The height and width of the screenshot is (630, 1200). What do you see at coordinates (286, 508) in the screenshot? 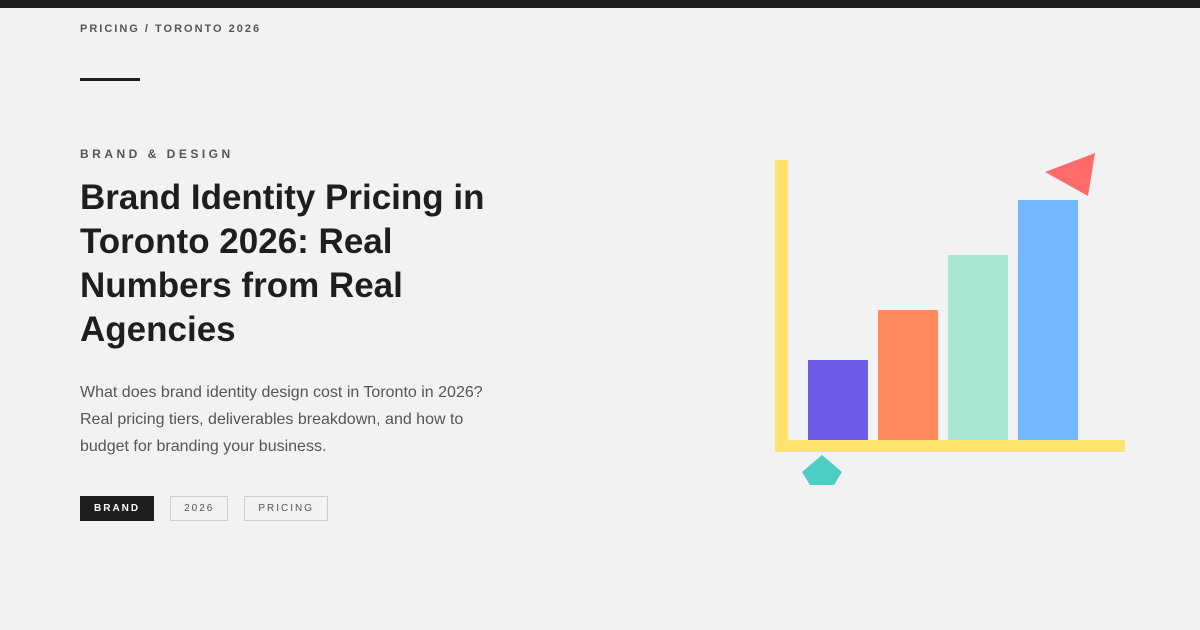
I see `tag: PRICING` at bounding box center [286, 508].